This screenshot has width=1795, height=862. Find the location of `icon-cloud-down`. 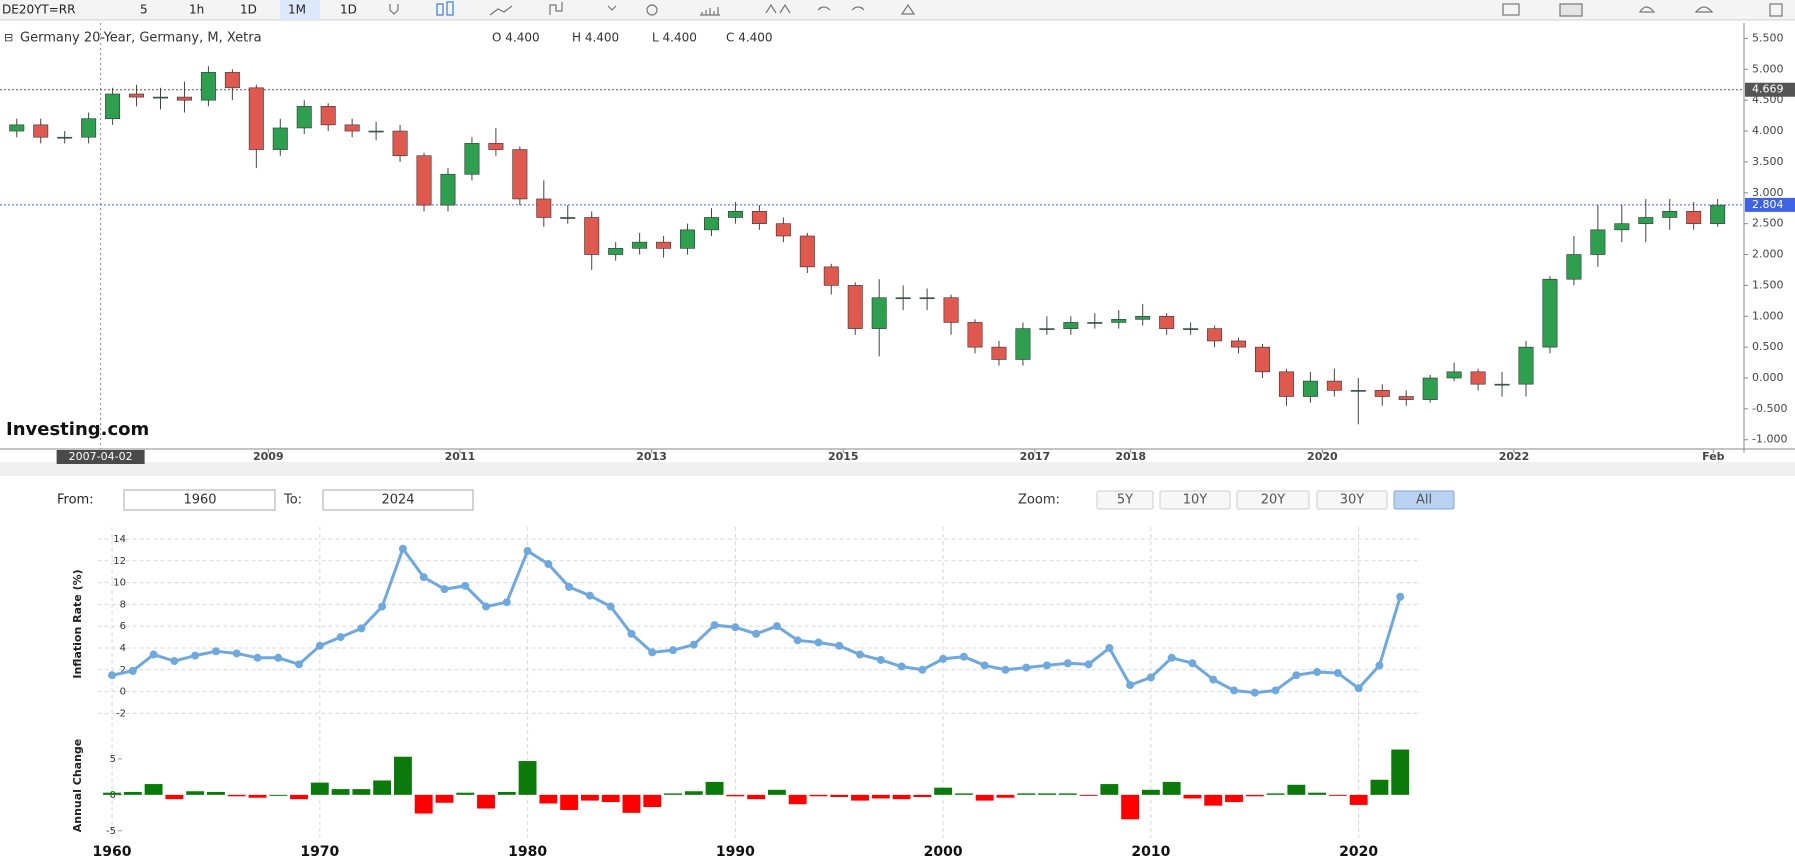

icon-cloud-down is located at coordinates (1647, 9).